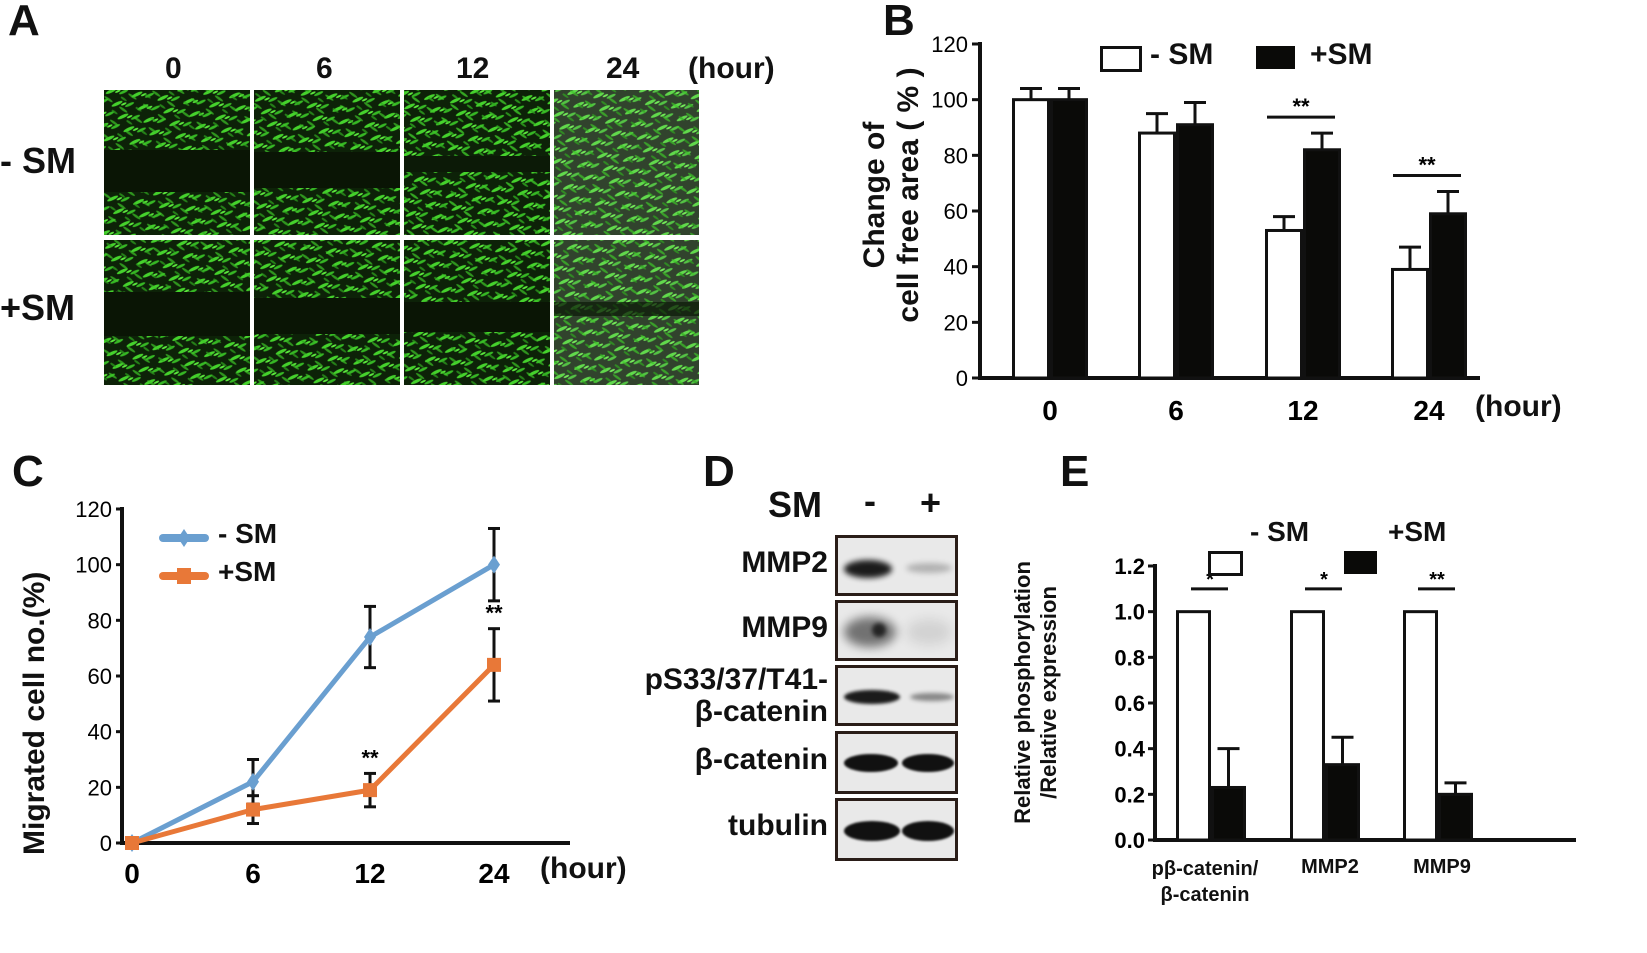 Image resolution: width=1647 pixels, height=953 pixels. I want to click on blot-label-pbcatenin-line1: pS33/37/T41-, so click(736, 679).